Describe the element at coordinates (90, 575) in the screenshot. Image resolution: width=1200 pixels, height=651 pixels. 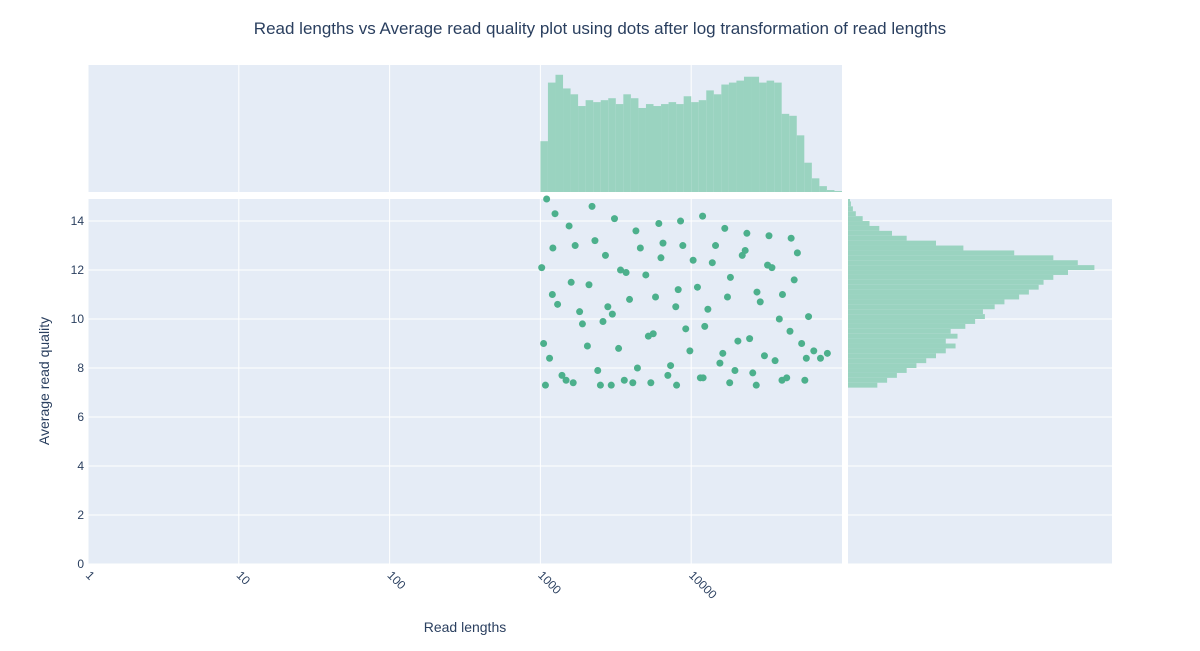
I see `x-tick-label: 1` at that location.